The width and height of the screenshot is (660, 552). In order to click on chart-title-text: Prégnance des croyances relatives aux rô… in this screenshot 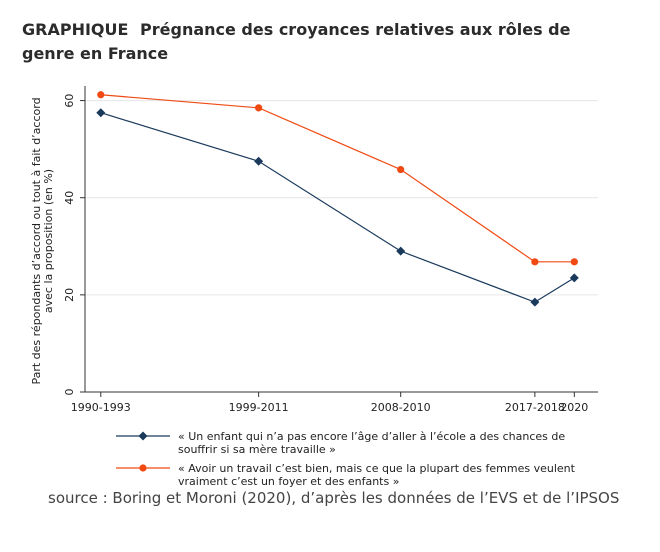, I will do `click(296, 41)`.